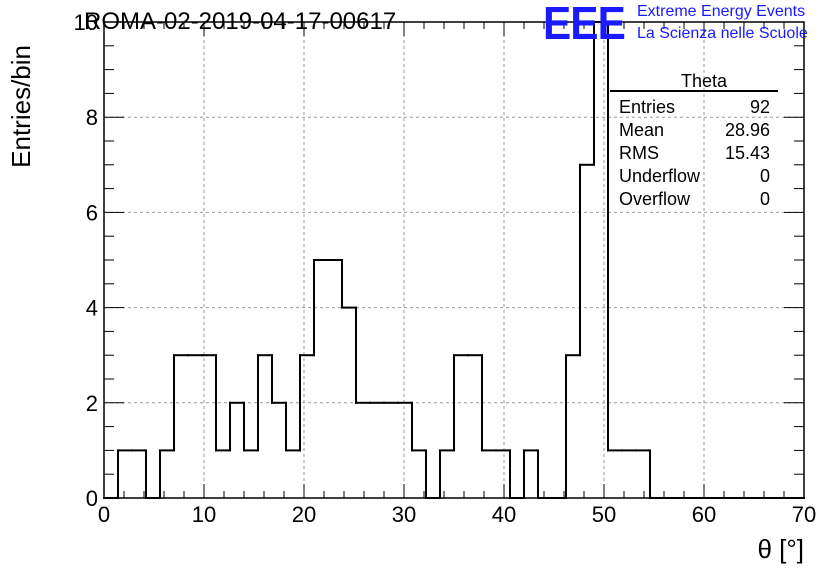  What do you see at coordinates (704, 514) in the screenshot?
I see `x-tick-label: 60` at bounding box center [704, 514].